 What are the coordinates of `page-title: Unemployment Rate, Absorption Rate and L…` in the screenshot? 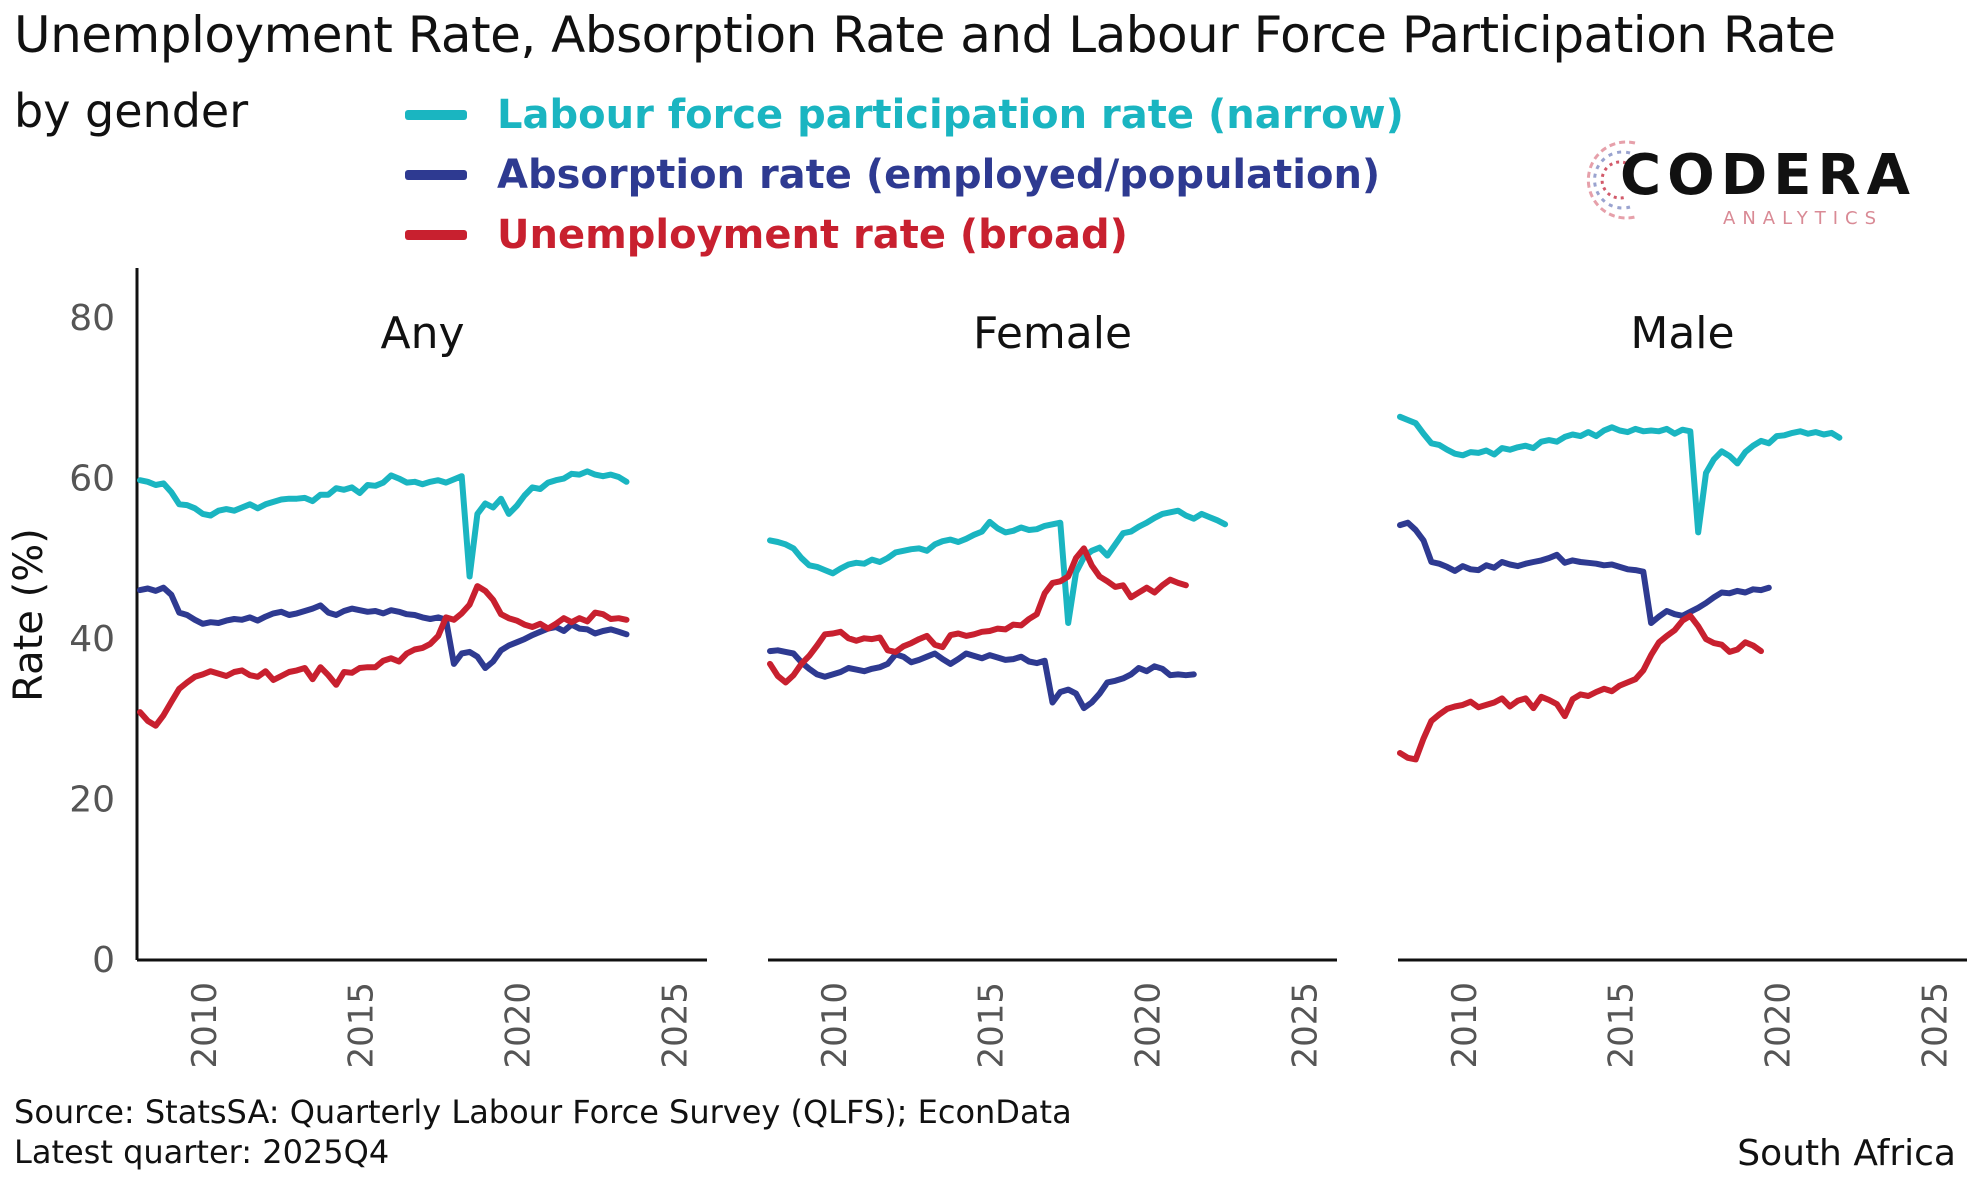 It's located at (925, 35).